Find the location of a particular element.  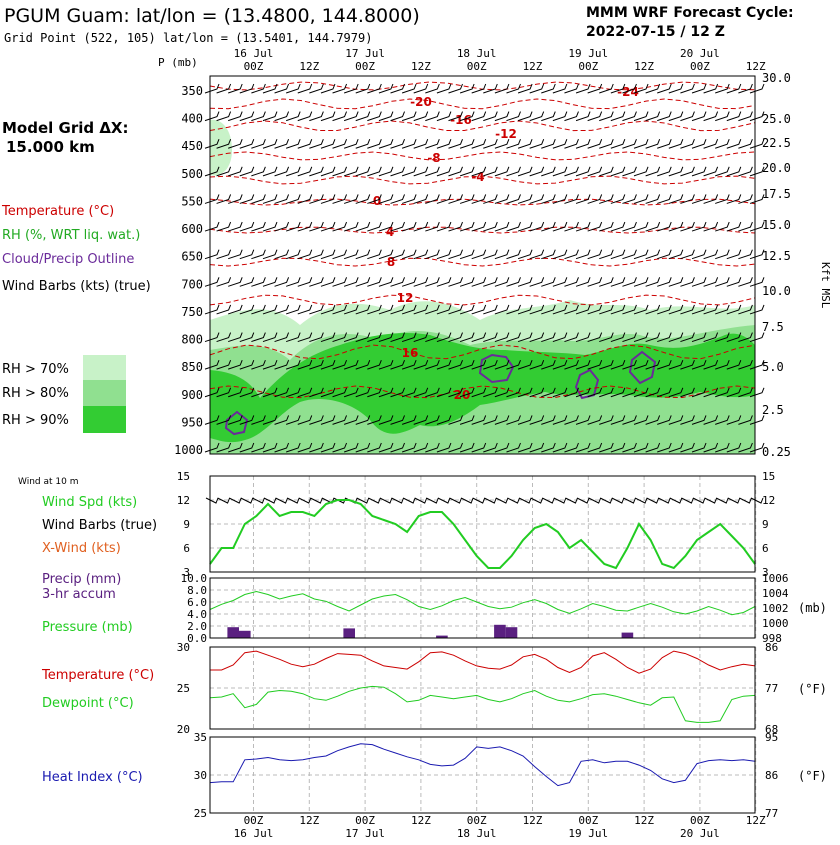

time-tick-bottom: 00Z is located at coordinates (254, 820).